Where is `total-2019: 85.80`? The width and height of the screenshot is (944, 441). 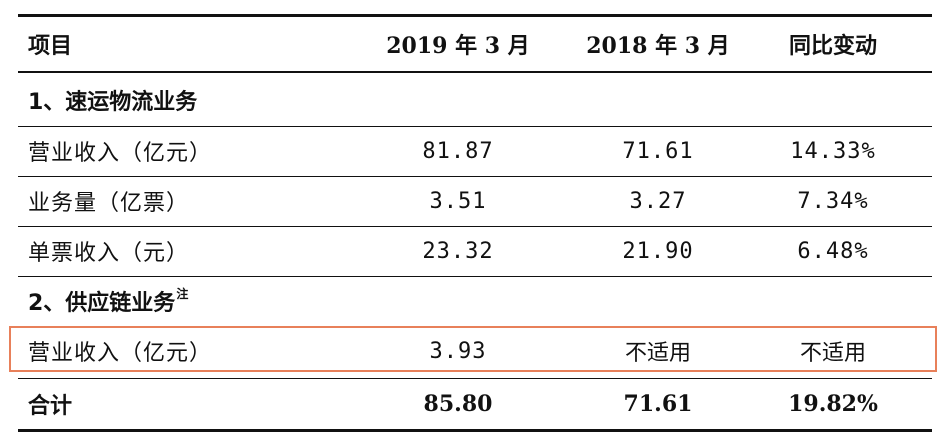
total-2019: 85.80 is located at coordinates (458, 404).